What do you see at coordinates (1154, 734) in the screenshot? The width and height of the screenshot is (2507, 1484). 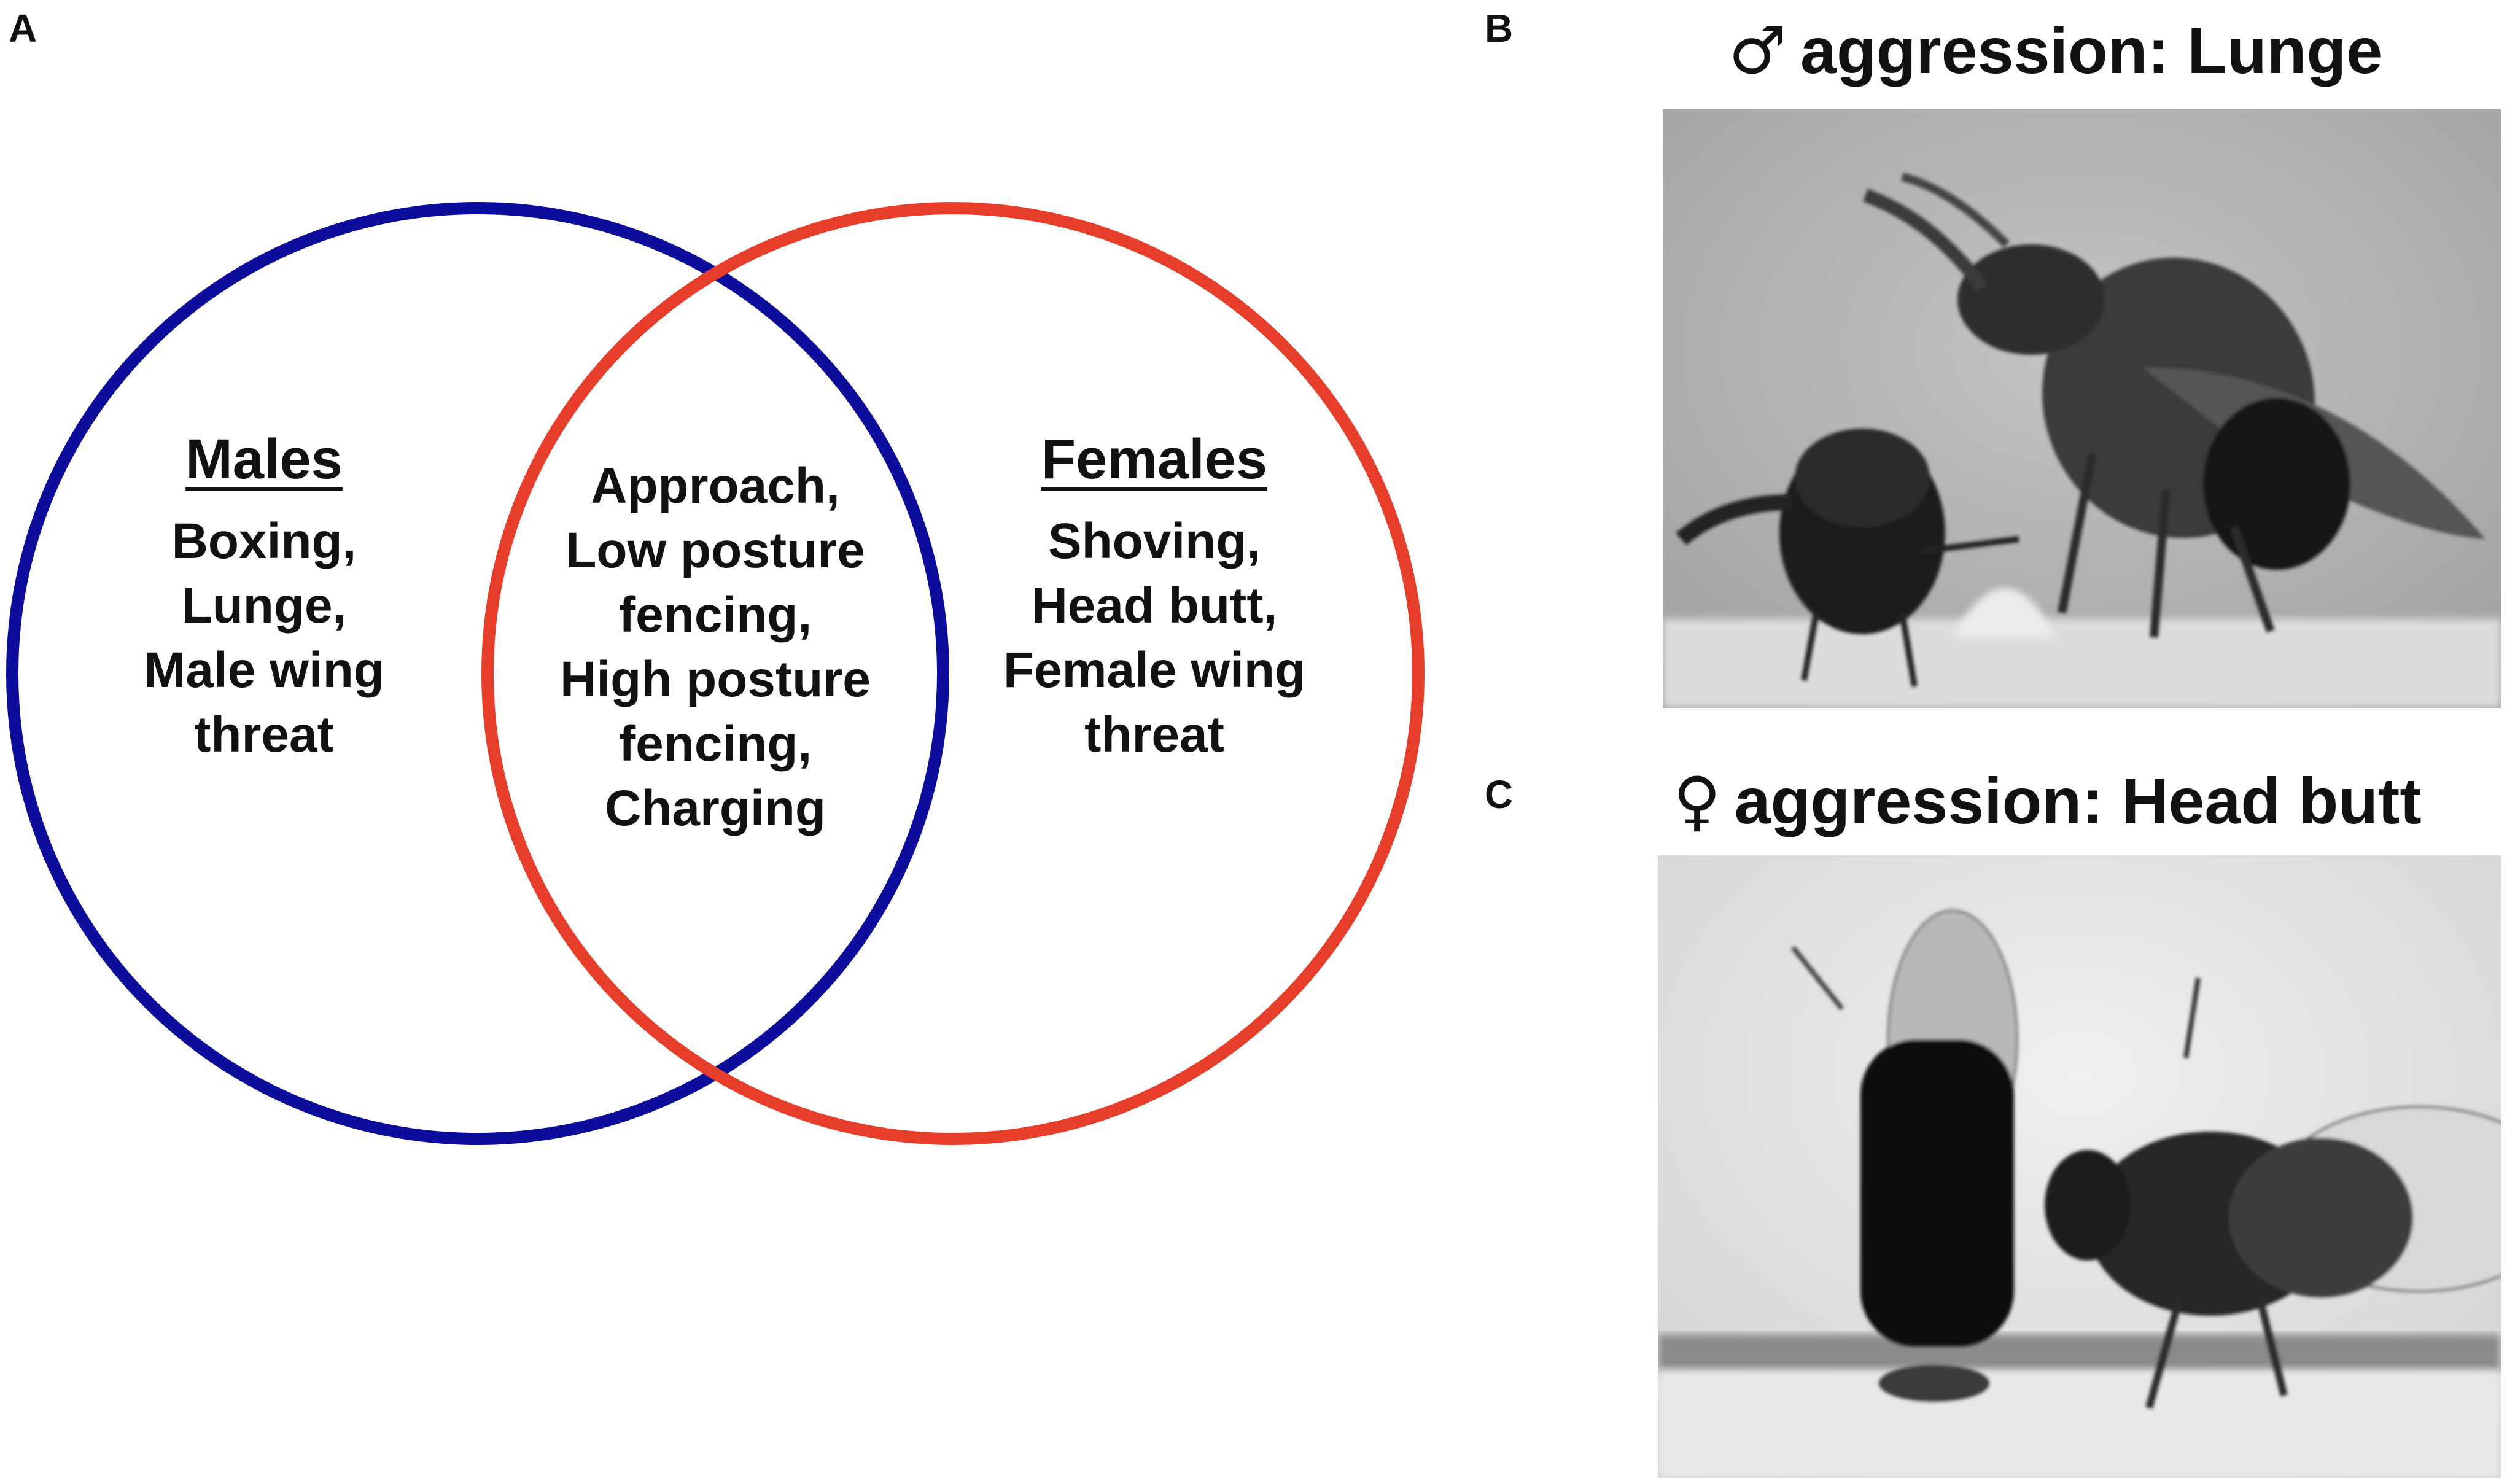 I see `females-item: threat` at bounding box center [1154, 734].